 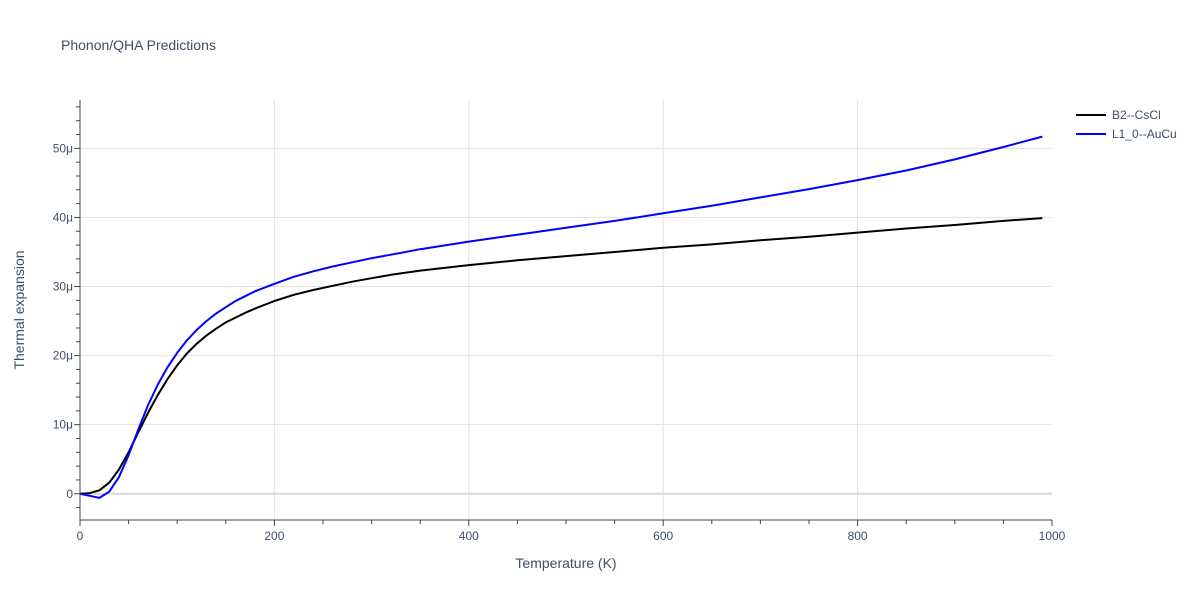 I want to click on legend-label: B2--CsCl, so click(x=1136, y=115).